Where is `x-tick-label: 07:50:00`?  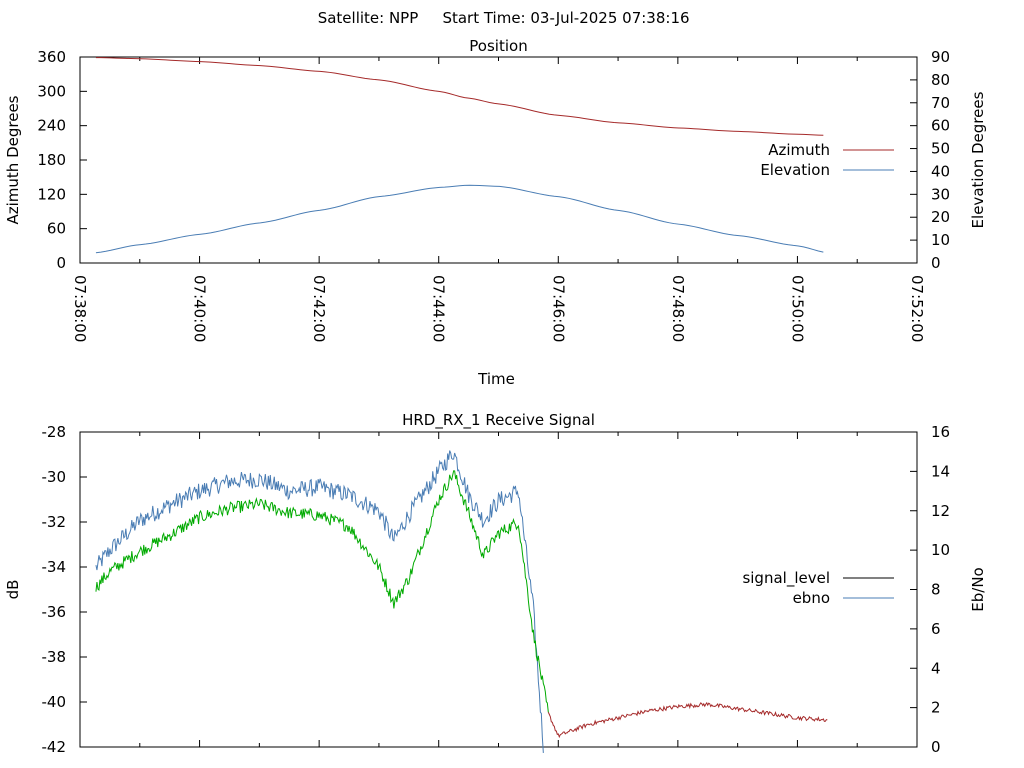
x-tick-label: 07:50:00 is located at coordinates (797, 308).